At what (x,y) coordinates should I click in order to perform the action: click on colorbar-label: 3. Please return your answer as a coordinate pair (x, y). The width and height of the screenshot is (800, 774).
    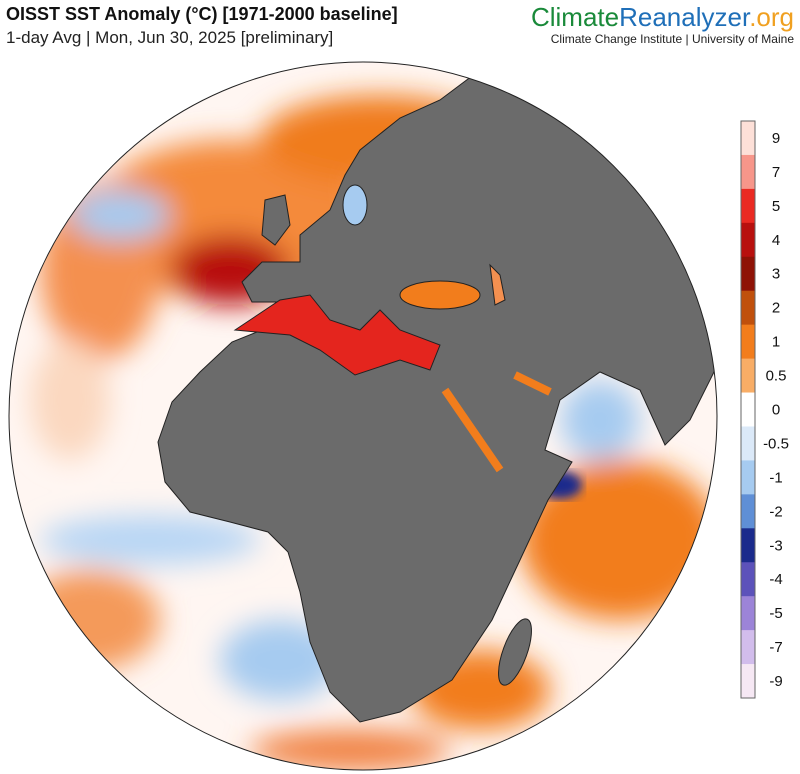
    Looking at the image, I should click on (776, 274).